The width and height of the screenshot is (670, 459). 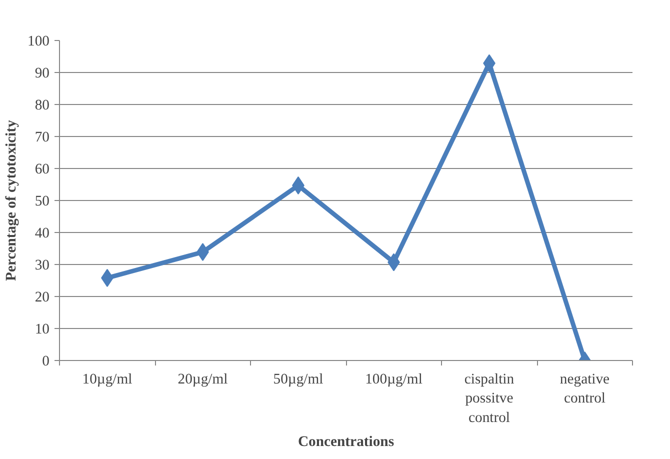 I want to click on x-tick-label: cispaltin possitve control, so click(x=489, y=399).